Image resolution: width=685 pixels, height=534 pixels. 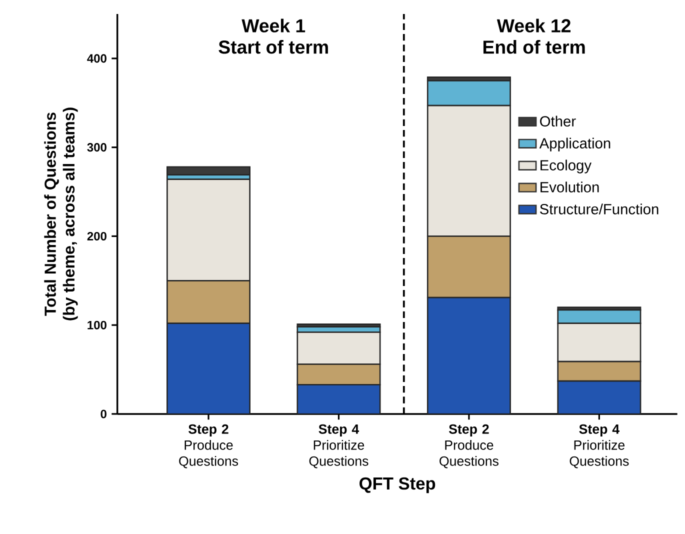 I want to click on legend-label: Structure/Function, so click(x=599, y=209).